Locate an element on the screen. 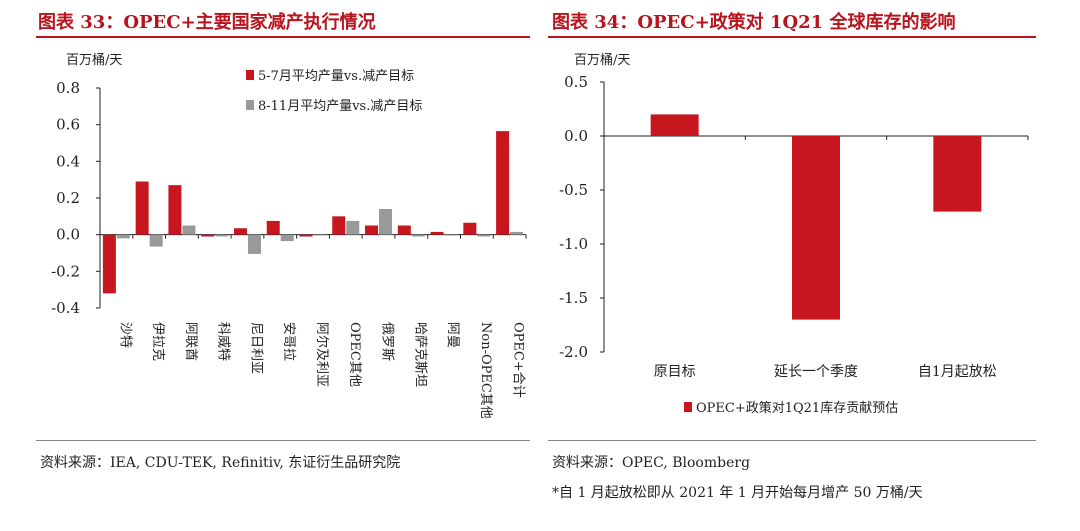 This screenshot has width=1080, height=531. left-x-category-label: 安哥拉 is located at coordinates (288, 341).